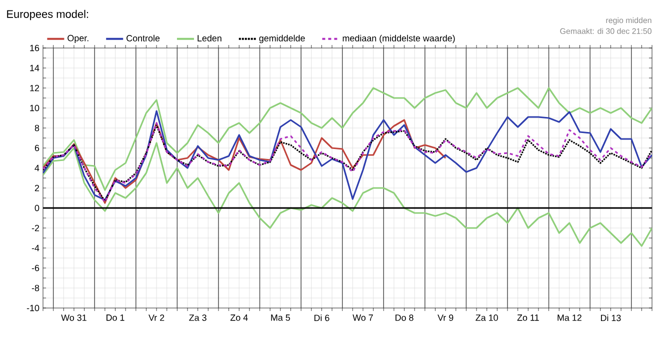 The height and width of the screenshot is (341, 666). I want to click on x-tick-label: Vr 2, so click(156, 317).